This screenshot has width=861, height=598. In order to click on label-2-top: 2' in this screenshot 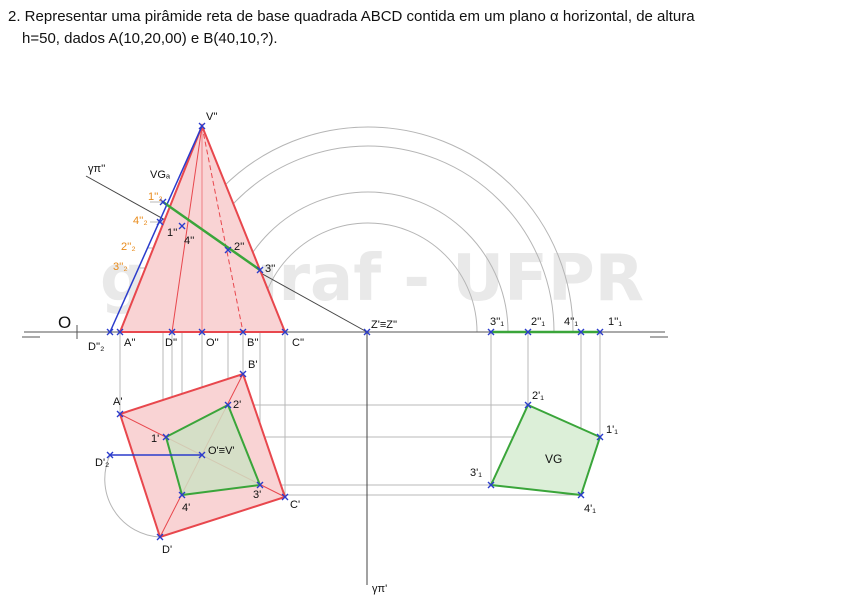, I will do `click(237, 405)`.